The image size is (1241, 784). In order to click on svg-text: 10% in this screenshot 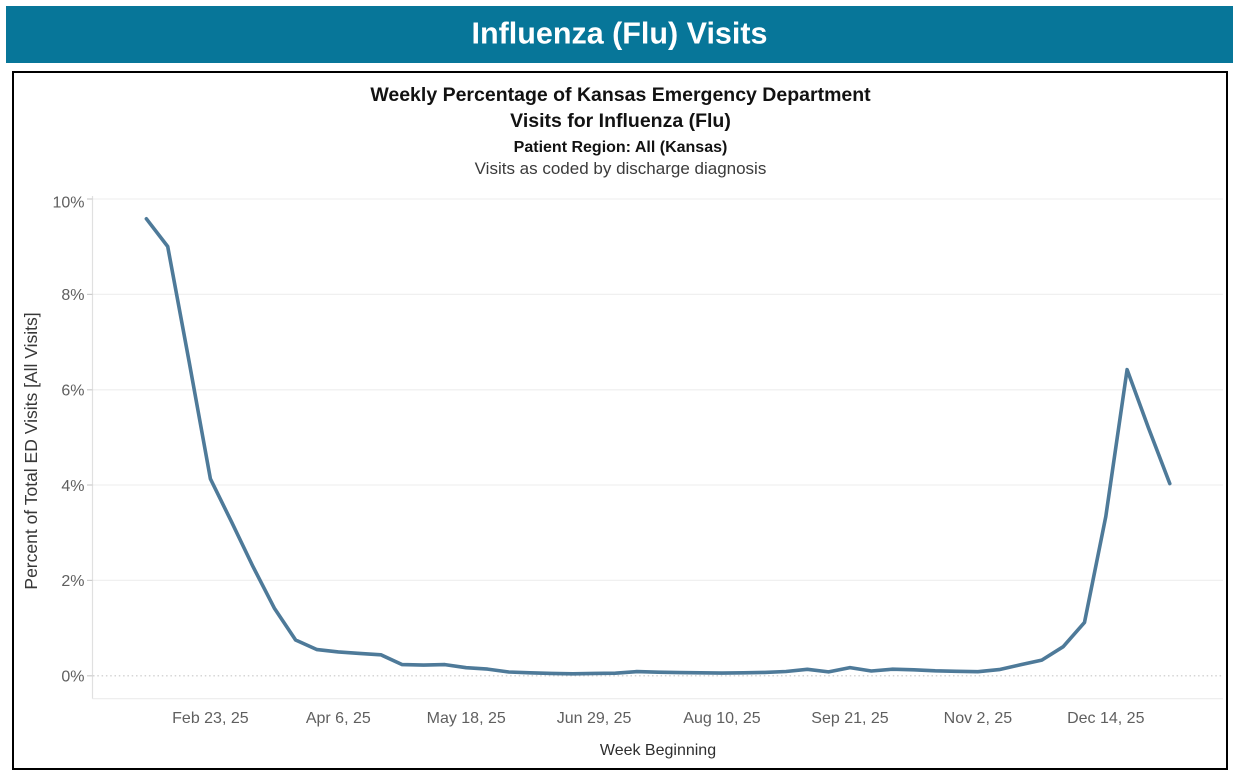, I will do `click(68, 203)`.